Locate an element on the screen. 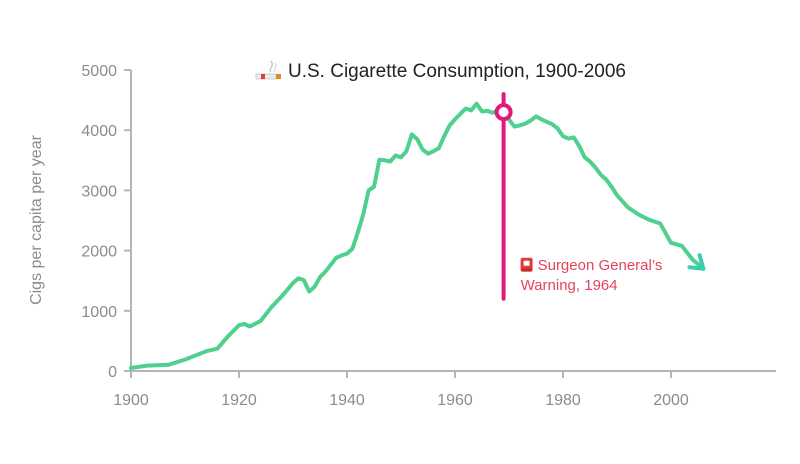 The image size is (800, 464). chart-title-group: U.S. Cigarette Consumption, 1900-2006 is located at coordinates (440, 71).